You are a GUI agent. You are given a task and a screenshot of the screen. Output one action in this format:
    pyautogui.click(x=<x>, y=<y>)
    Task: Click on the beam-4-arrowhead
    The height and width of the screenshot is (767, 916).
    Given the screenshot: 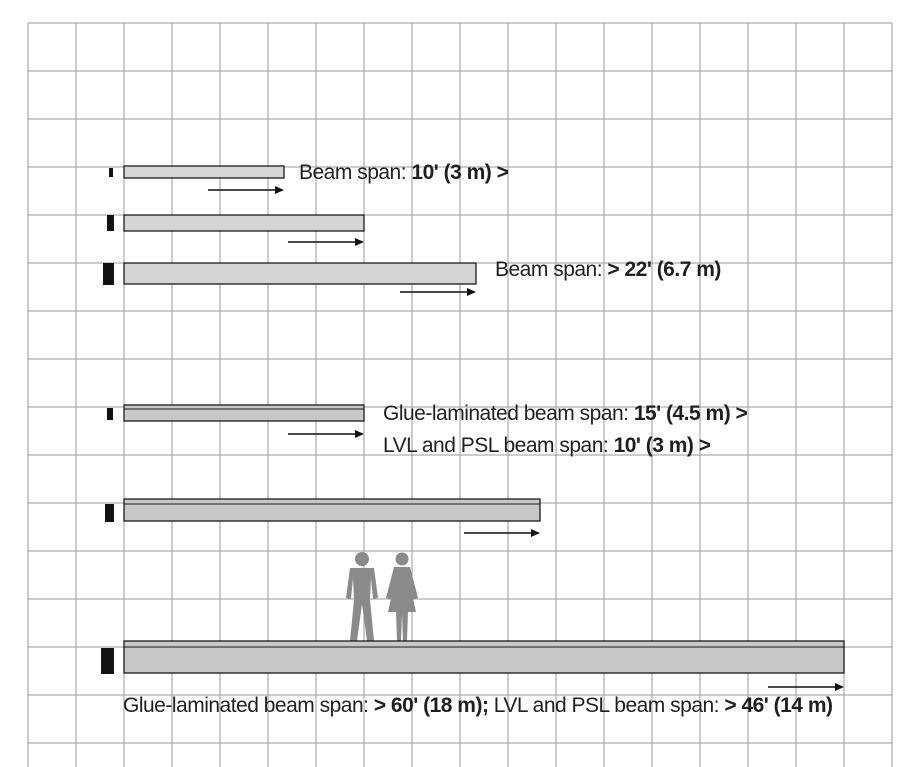 What is the action you would take?
    pyautogui.click(x=359, y=434)
    